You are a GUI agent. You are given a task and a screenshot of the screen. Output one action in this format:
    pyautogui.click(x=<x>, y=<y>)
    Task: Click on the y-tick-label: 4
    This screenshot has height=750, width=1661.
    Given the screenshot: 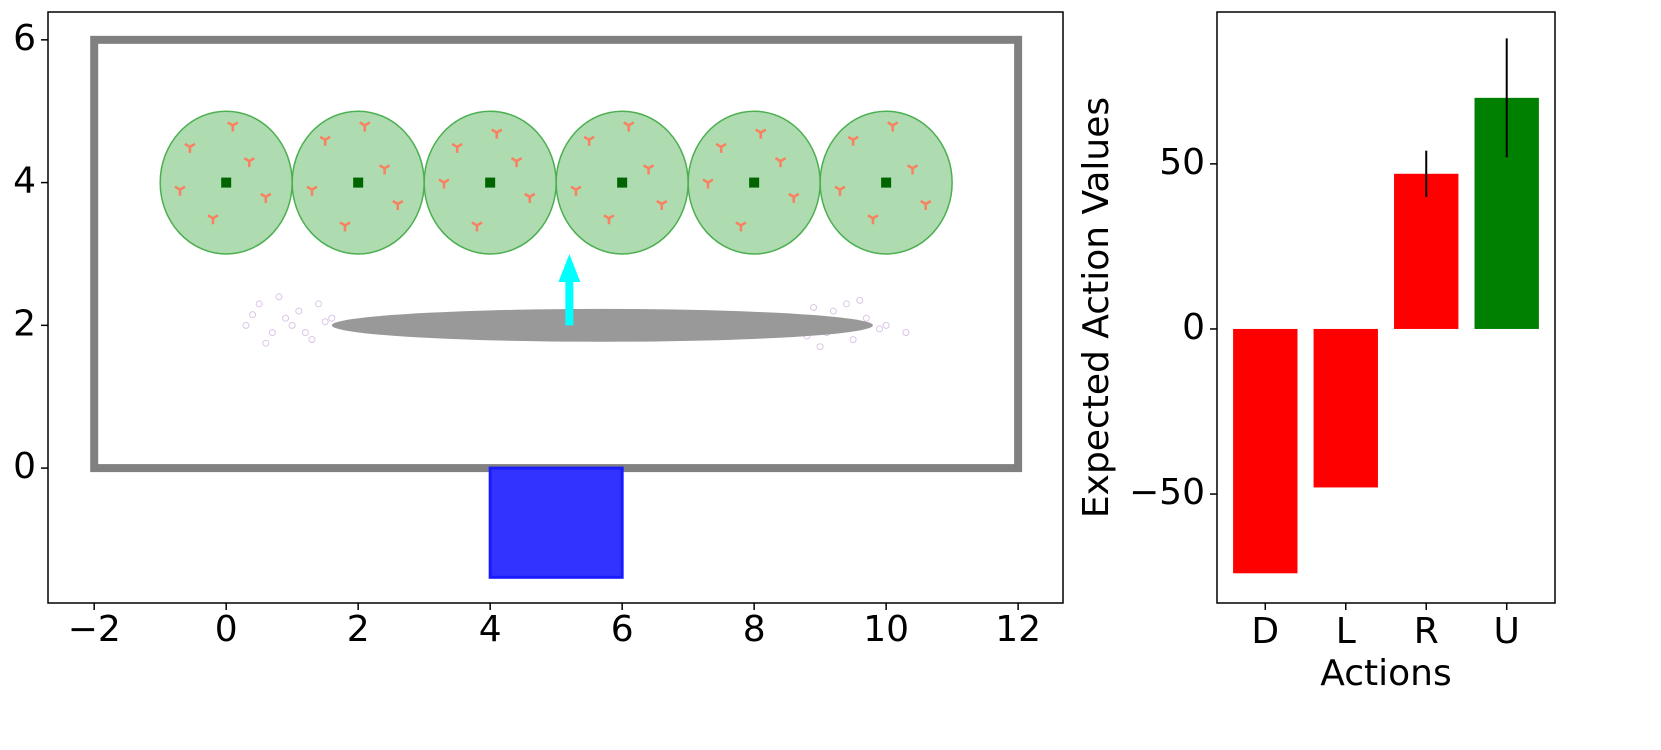 What is the action you would take?
    pyautogui.click(x=24, y=181)
    